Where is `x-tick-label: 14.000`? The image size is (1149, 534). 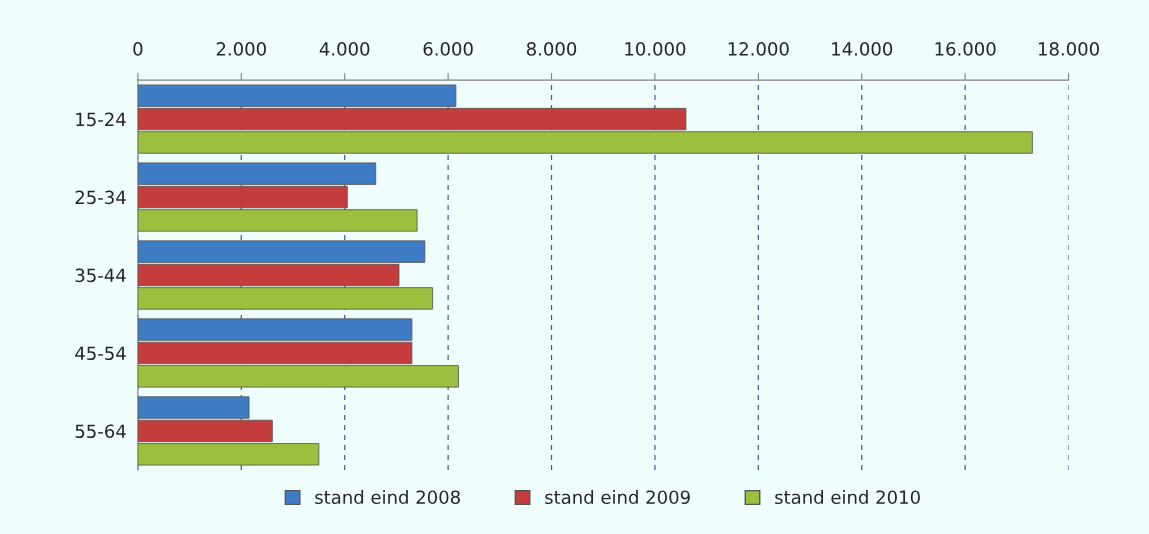 x-tick-label: 14.000 is located at coordinates (862, 49).